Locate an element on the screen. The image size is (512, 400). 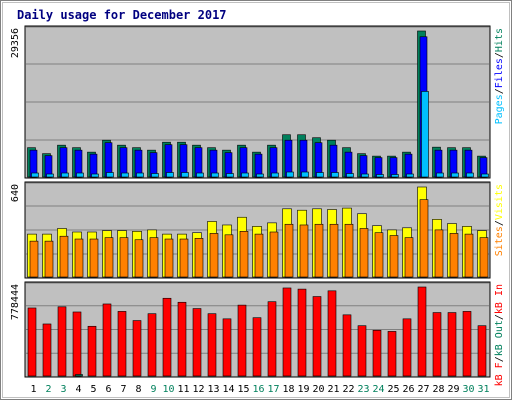
bar-kb-out is located at coordinates (79, 375).